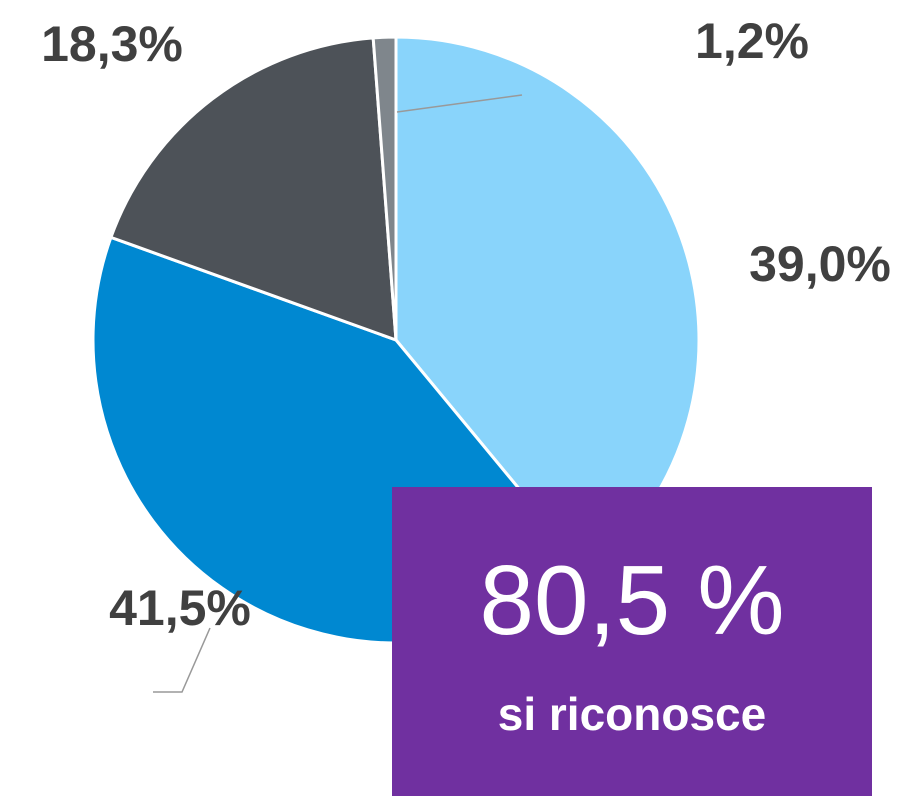 The image size is (907, 796). I want to click on data-label: 18,3%, so click(112, 44).